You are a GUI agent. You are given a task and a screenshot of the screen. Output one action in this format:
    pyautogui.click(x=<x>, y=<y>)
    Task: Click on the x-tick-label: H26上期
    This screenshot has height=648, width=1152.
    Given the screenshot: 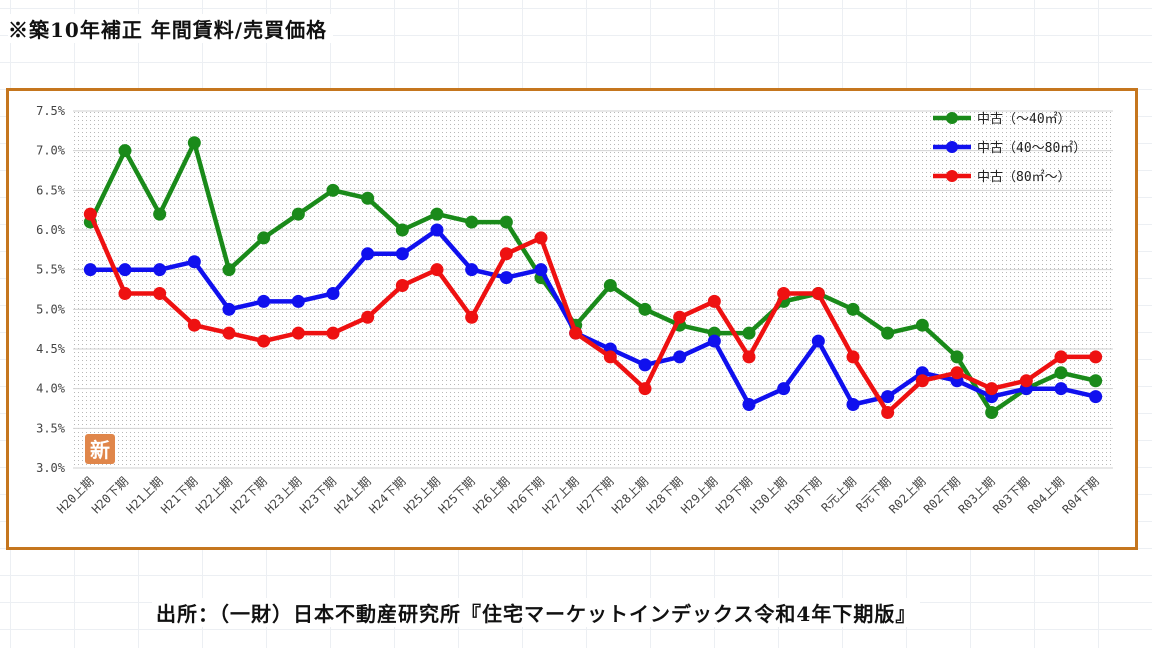 What is the action you would take?
    pyautogui.click(x=491, y=495)
    